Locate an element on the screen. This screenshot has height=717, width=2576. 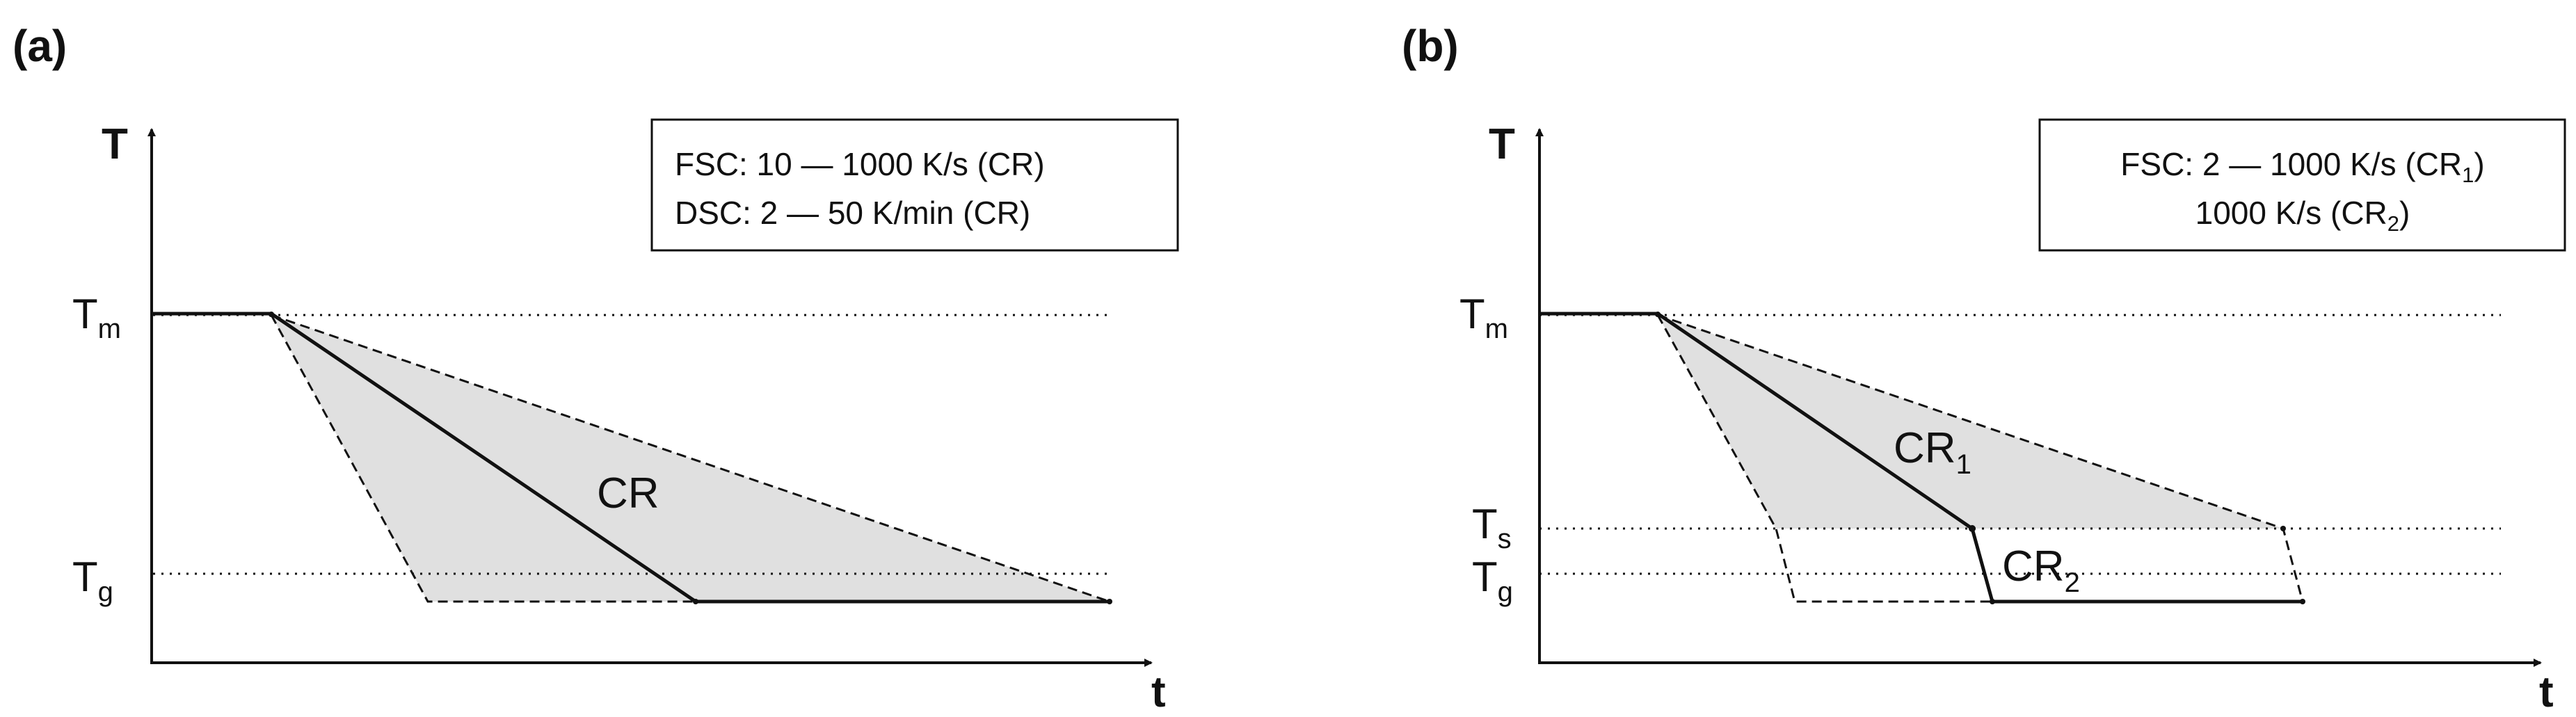
panel-a-tg-label: Tg is located at coordinates (92, 580).